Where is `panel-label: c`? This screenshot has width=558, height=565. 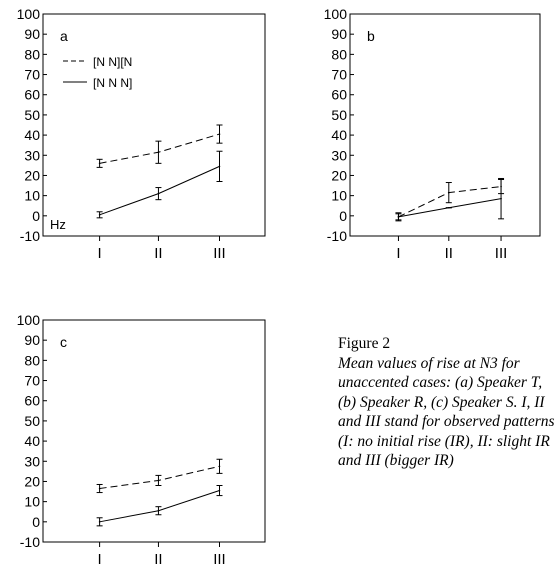 panel-label: c is located at coordinates (63, 342).